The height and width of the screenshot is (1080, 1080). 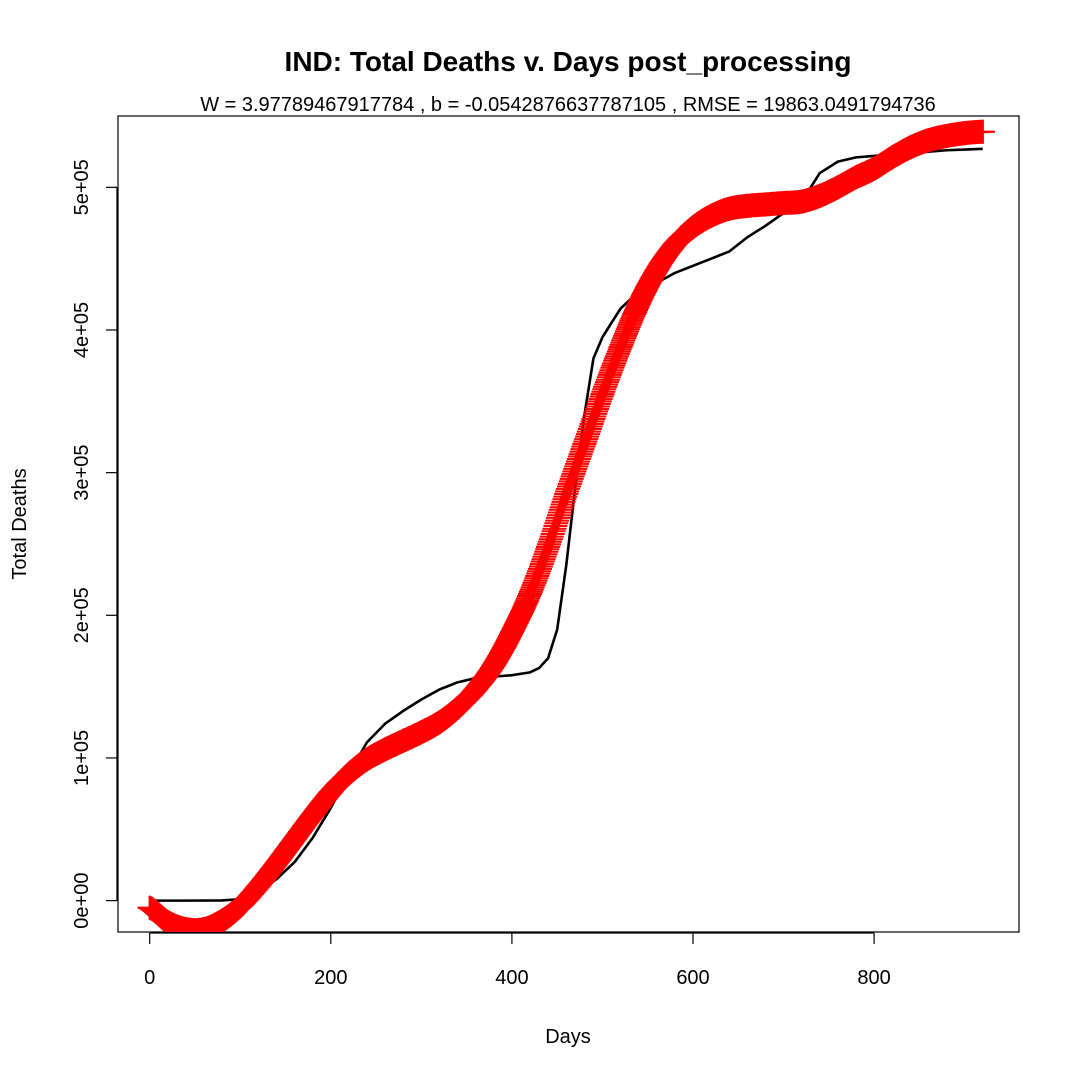 What do you see at coordinates (82, 330) in the screenshot?
I see `y-tick-label: 4e+05` at bounding box center [82, 330].